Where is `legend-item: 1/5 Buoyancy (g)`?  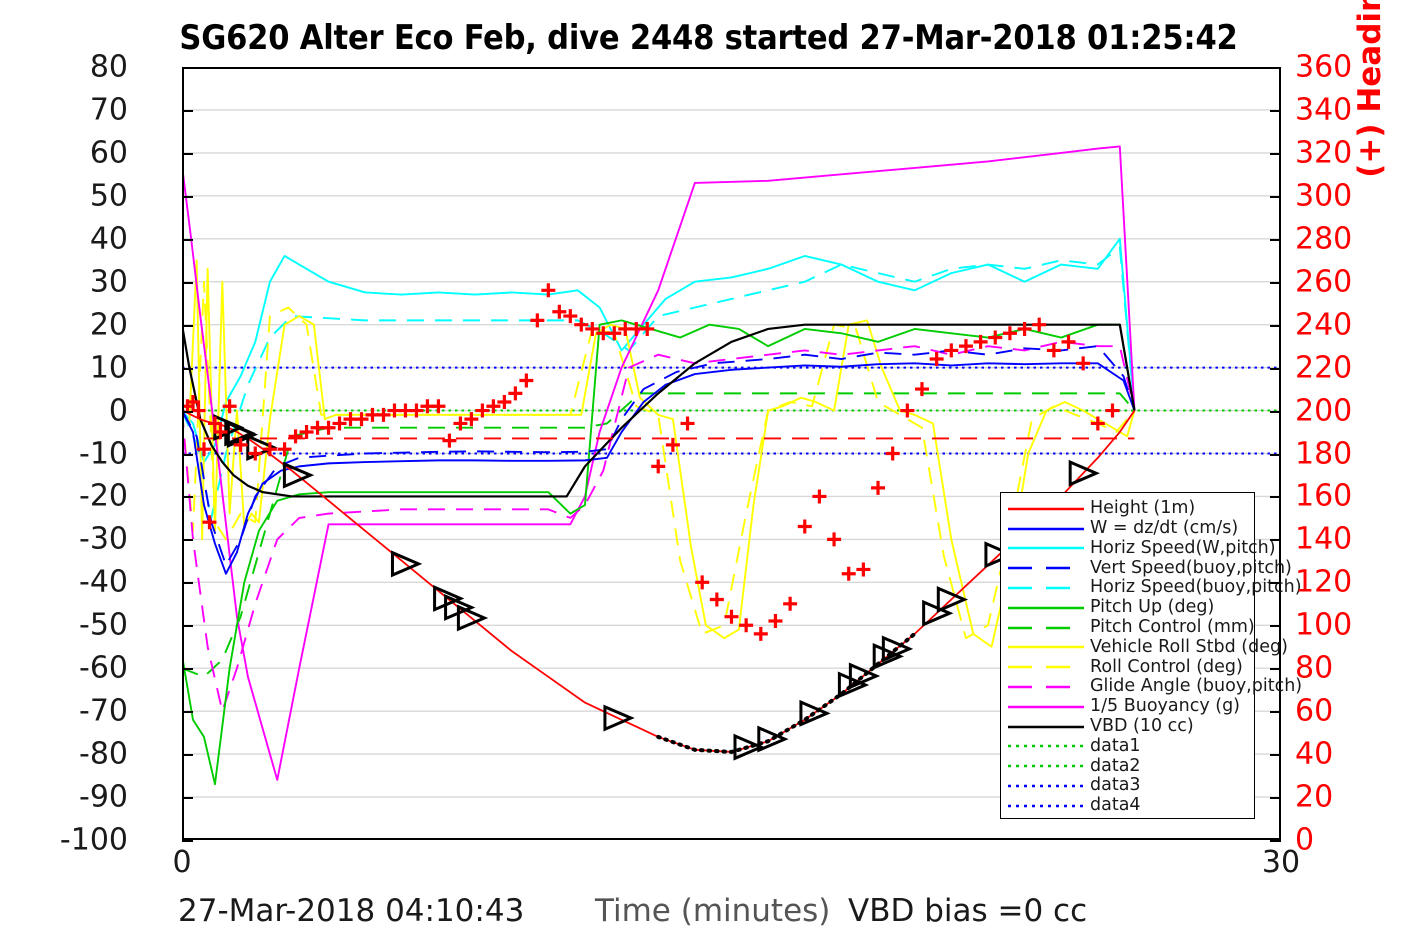 legend-item: 1/5 Buoyancy (g) is located at coordinates (1127, 707).